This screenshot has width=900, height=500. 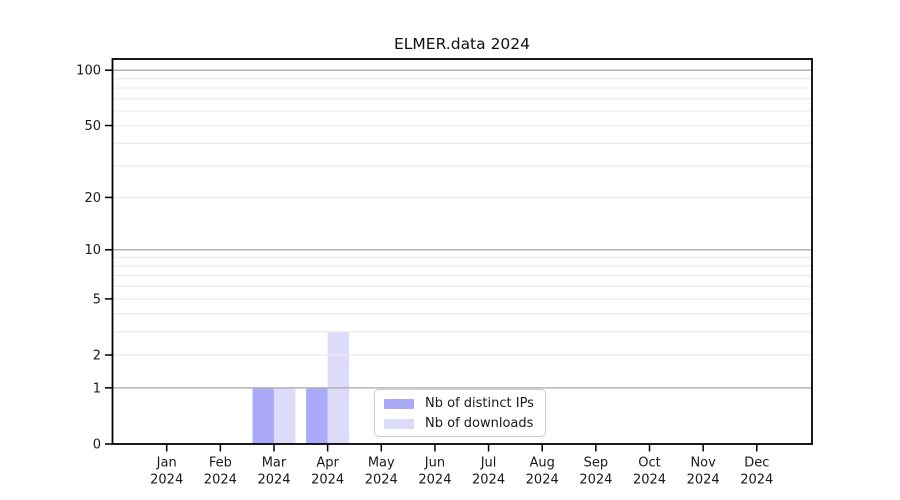 I want to click on y-tick-label: 50, so click(x=92, y=126).